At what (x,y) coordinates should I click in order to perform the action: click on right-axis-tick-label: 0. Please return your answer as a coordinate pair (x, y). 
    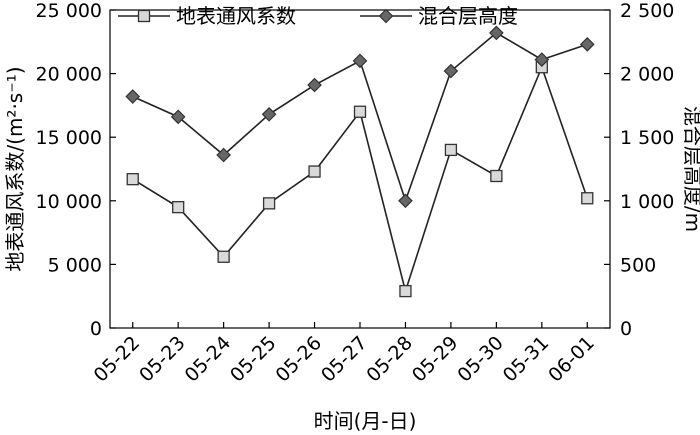
    Looking at the image, I should click on (626, 329).